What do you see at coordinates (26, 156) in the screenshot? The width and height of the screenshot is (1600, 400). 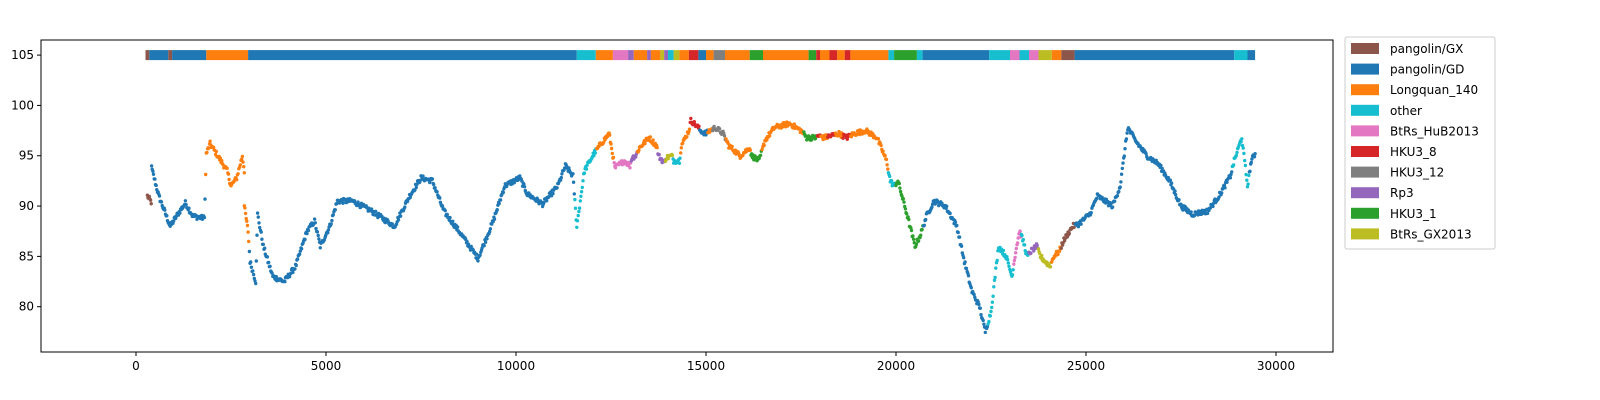 I see `y-tick-label-95: 95` at bounding box center [26, 156].